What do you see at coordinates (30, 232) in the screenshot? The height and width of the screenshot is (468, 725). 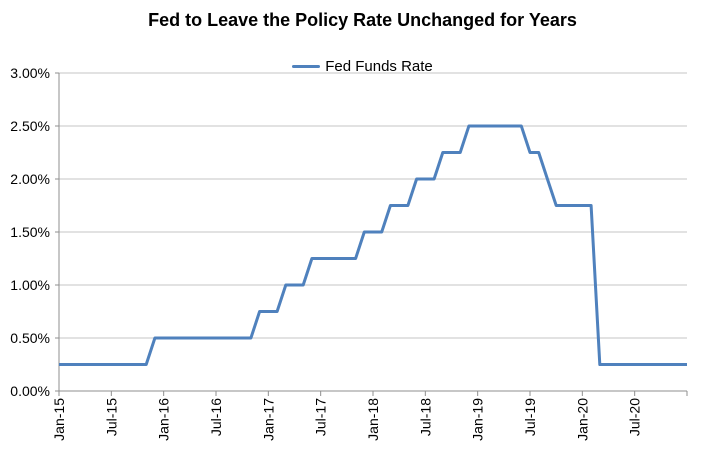 I see `y-tick-label: 1.50%` at bounding box center [30, 232].